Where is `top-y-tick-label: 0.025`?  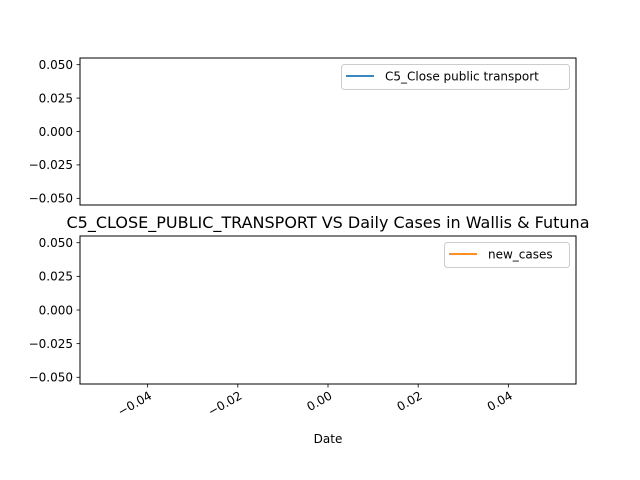
top-y-tick-label: 0.025 is located at coordinates (56, 98).